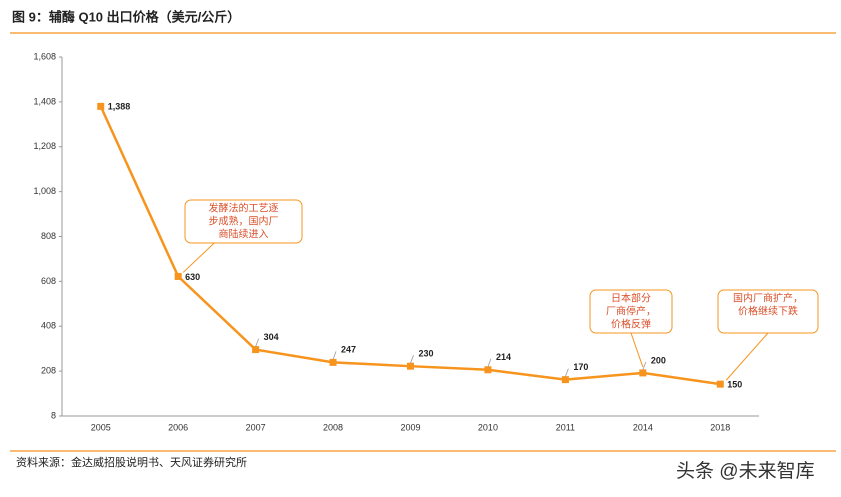  I want to click on data-label: 304, so click(271, 337).